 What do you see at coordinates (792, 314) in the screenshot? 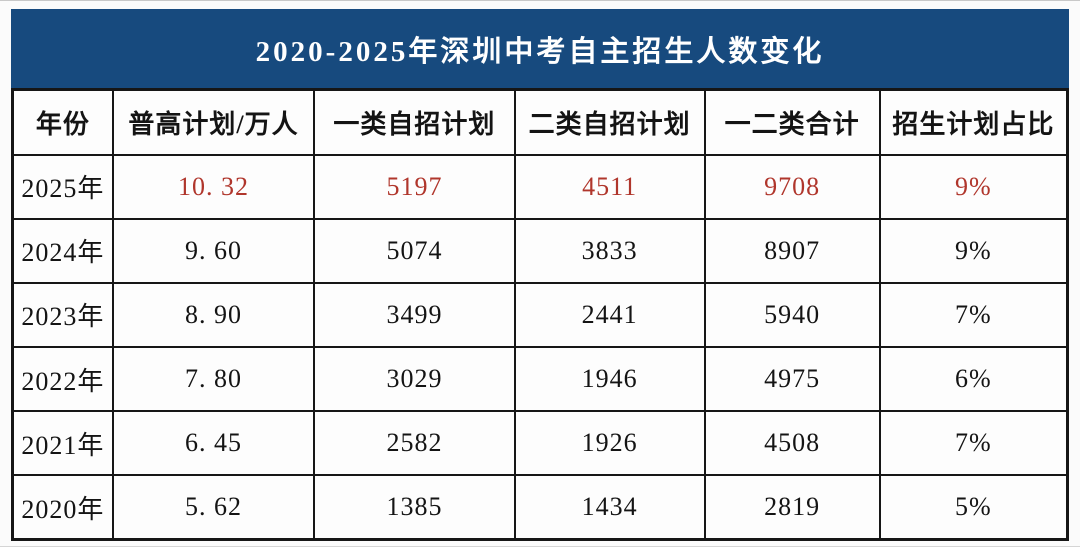
I see `value-cell: 5940` at bounding box center [792, 314].